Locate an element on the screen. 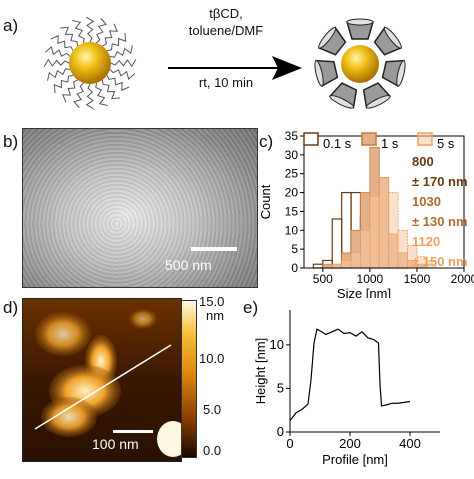 This screenshot has height=479, width=474. size-annotation: 800 is located at coordinates (423, 161).